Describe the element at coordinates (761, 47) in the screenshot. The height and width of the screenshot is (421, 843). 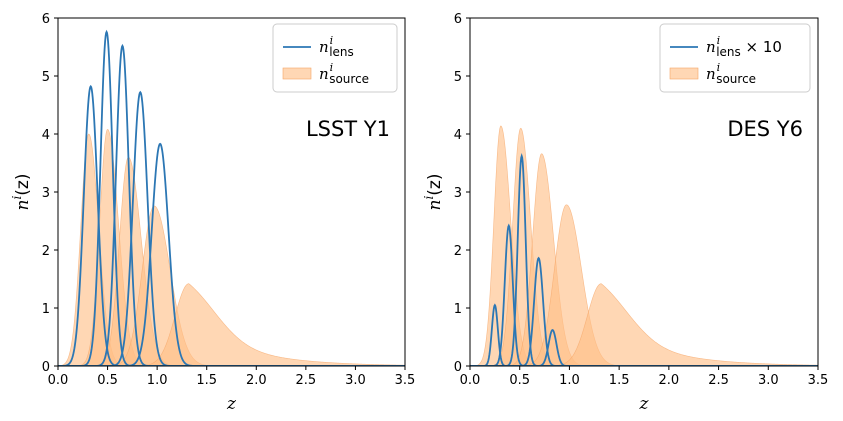
I see `legend-lens-suffix: × 10` at that location.